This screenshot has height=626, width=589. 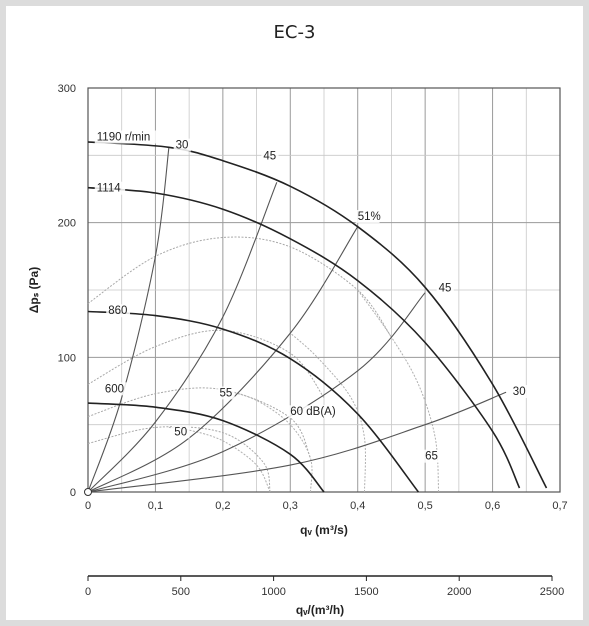 I want to click on curve-label: 50, so click(x=180, y=432).